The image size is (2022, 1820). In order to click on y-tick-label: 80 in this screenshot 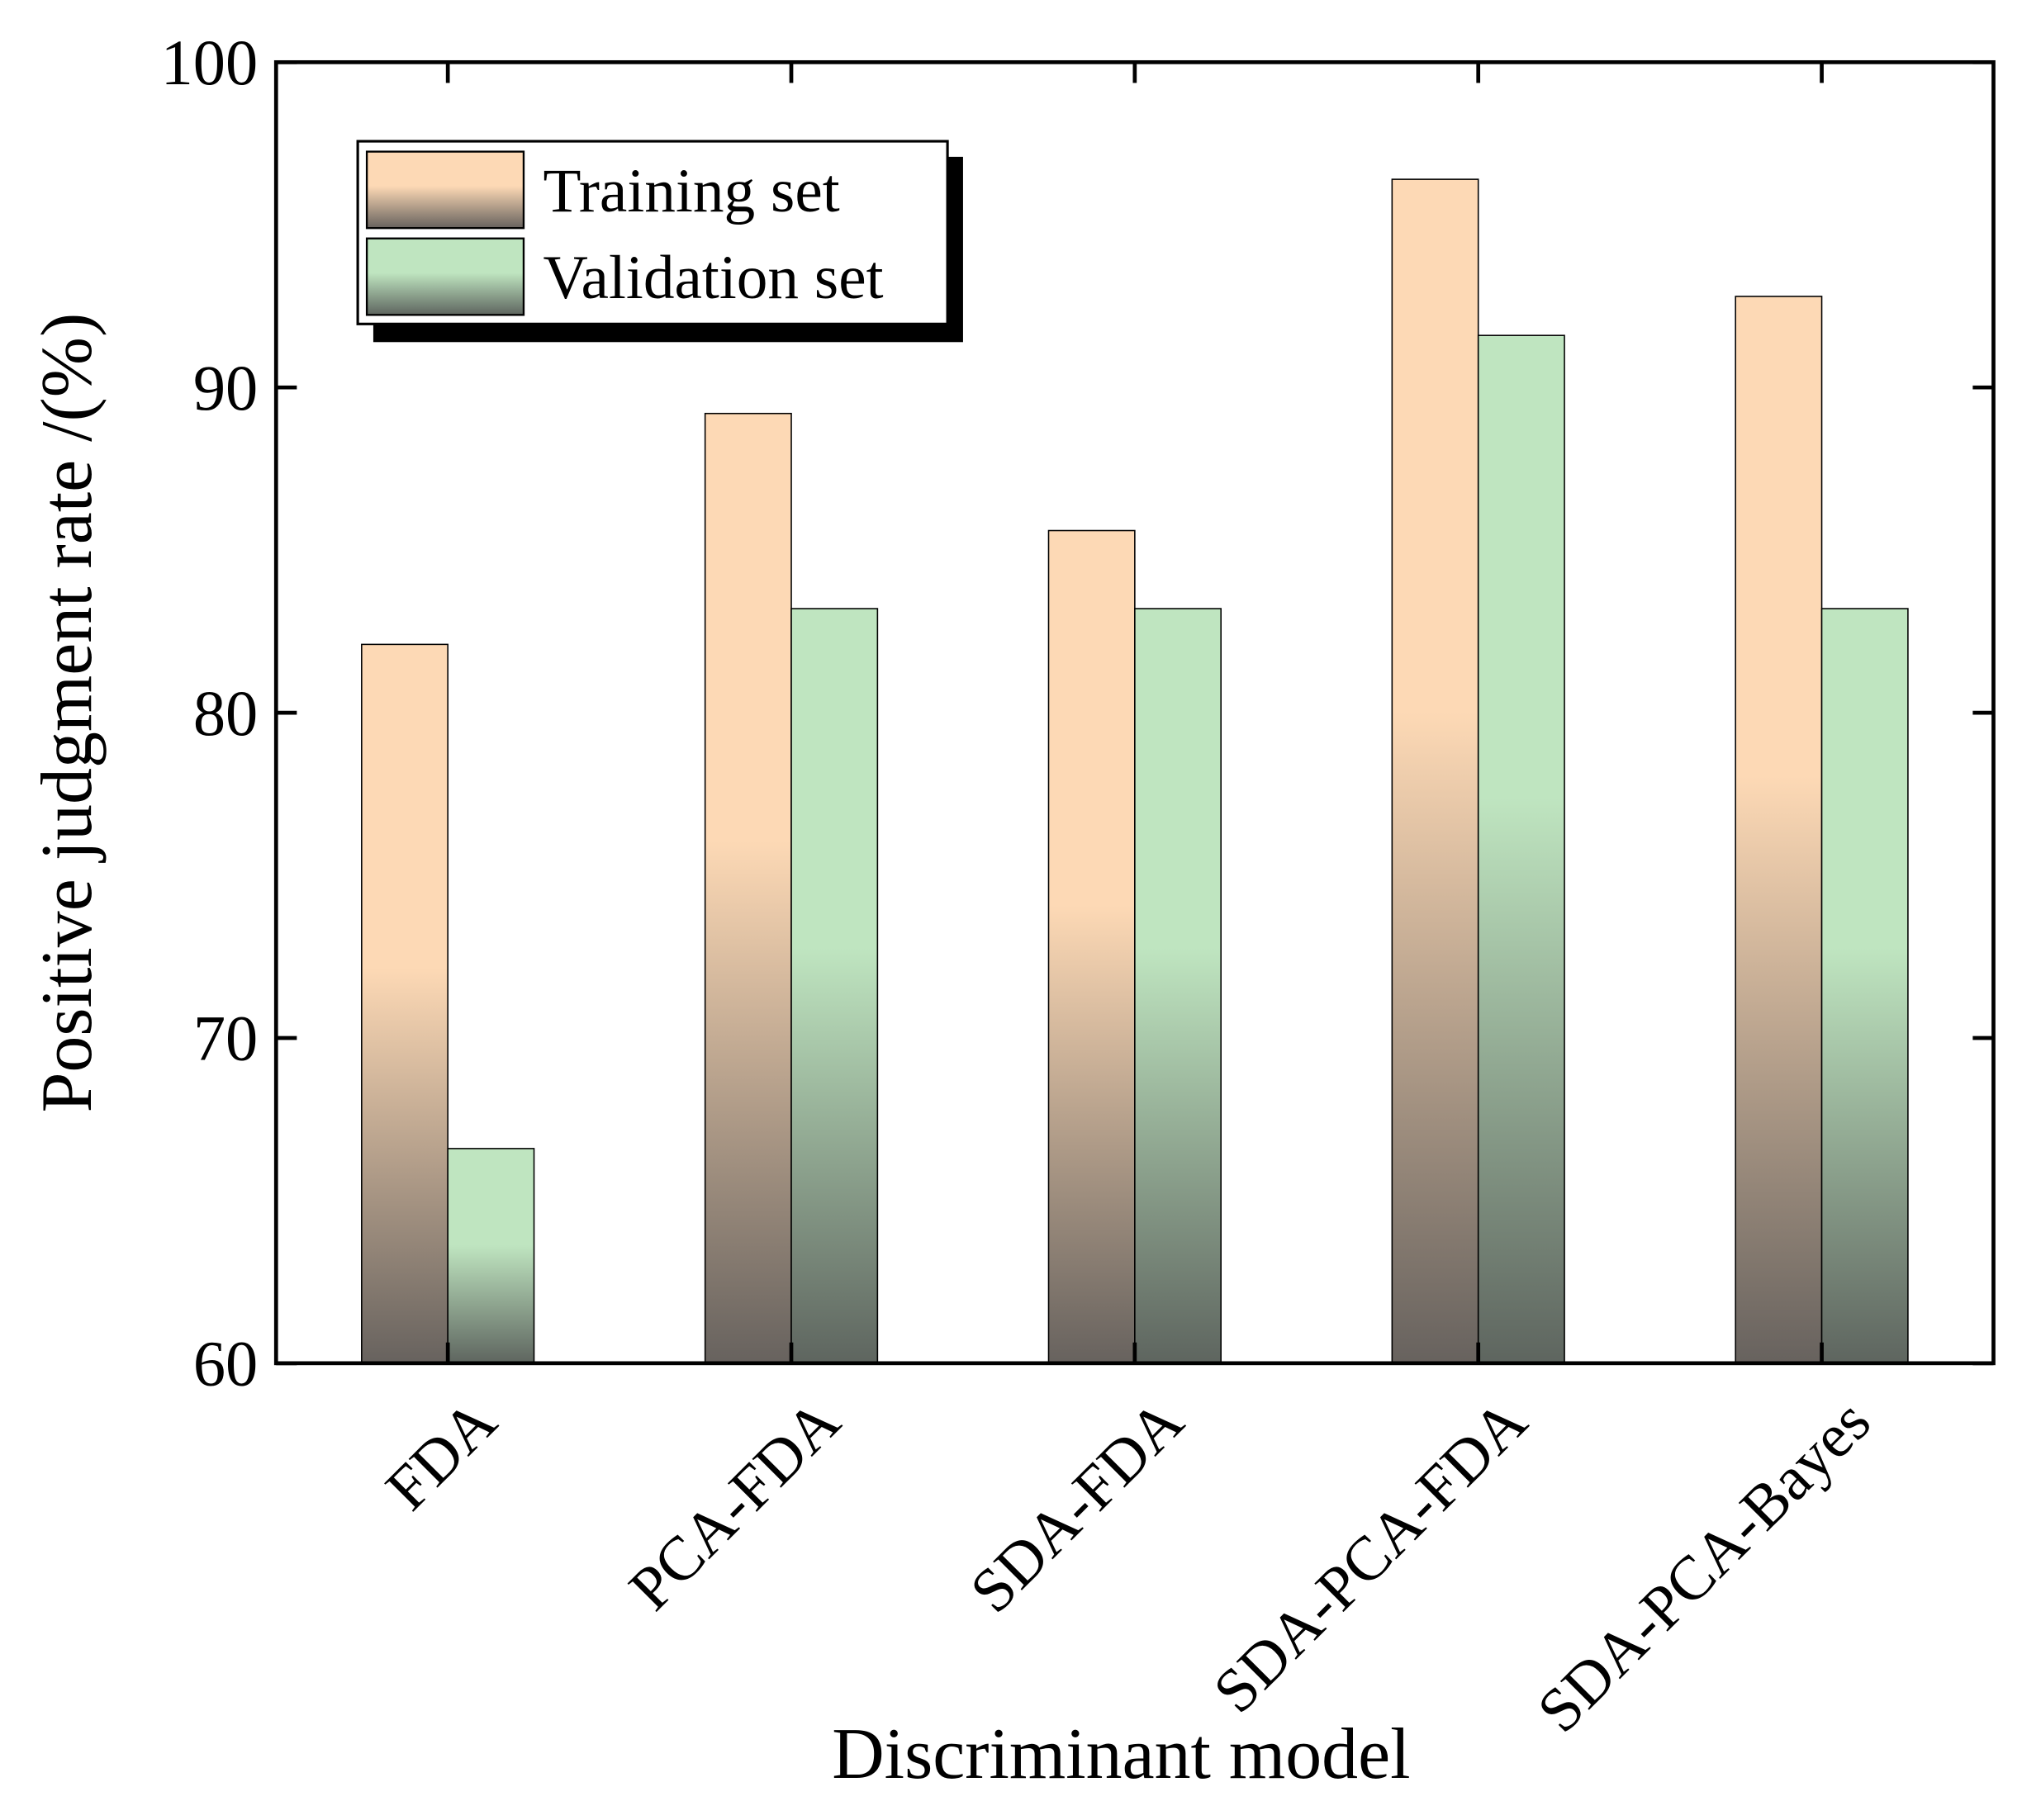, I will do `click(225, 713)`.